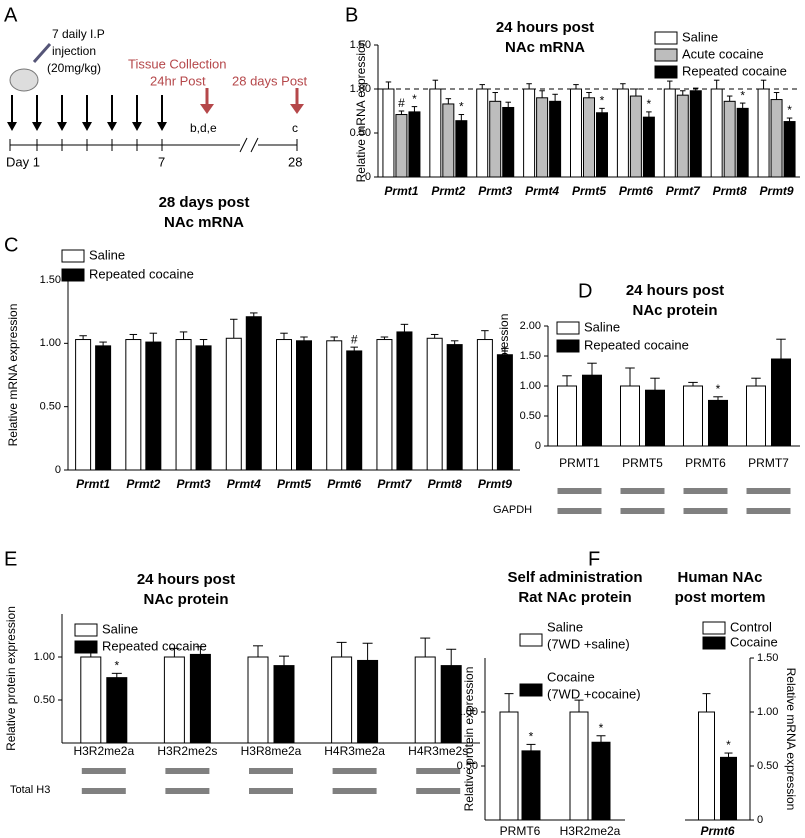 The image size is (805, 838). I want to click on timeline-text: c, so click(295, 128).